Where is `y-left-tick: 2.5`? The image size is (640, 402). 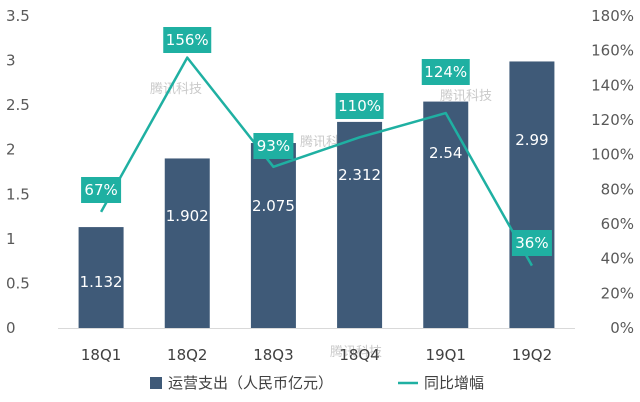 y-left-tick: 2.5 is located at coordinates (18, 105).